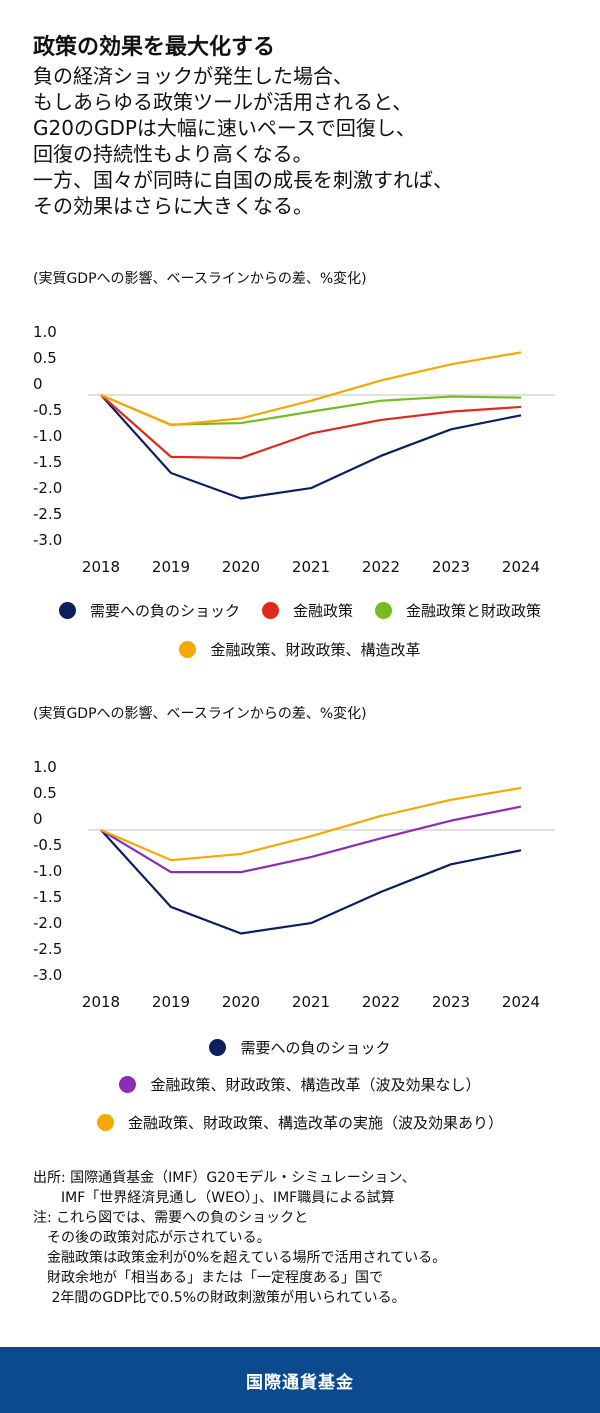  Describe the element at coordinates (154, 47) in the screenshot. I see `page-title: 政策の効果を最大化する` at that location.